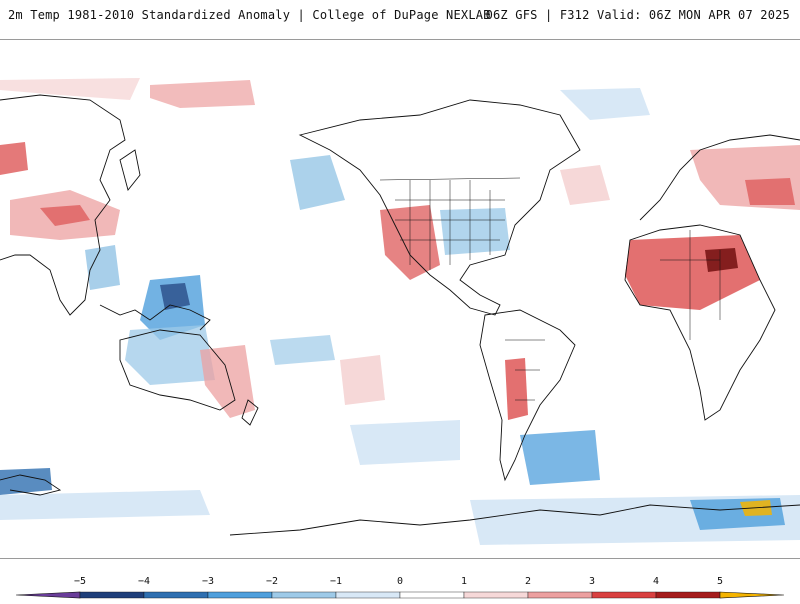 Image resolution: width=800 pixels, height=604 pixels. What do you see at coordinates (514, 520) in the screenshot?
I see `coast-antarctica` at bounding box center [514, 520].